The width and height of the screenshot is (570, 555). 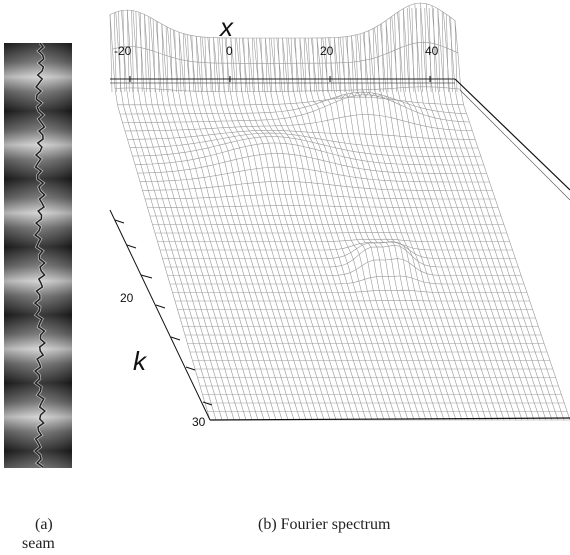 What do you see at coordinates (163, 312) in the screenshot?
I see `k-axis-ticks` at bounding box center [163, 312].